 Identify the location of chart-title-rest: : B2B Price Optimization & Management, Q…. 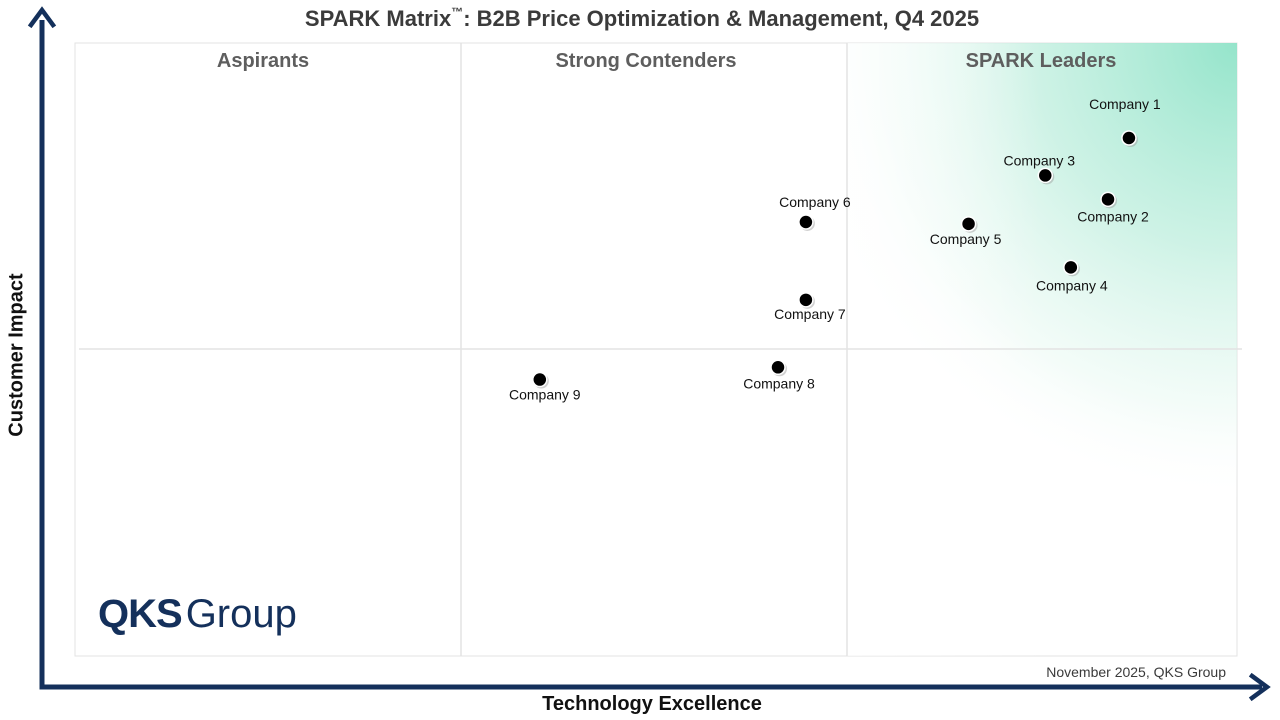
(721, 18).